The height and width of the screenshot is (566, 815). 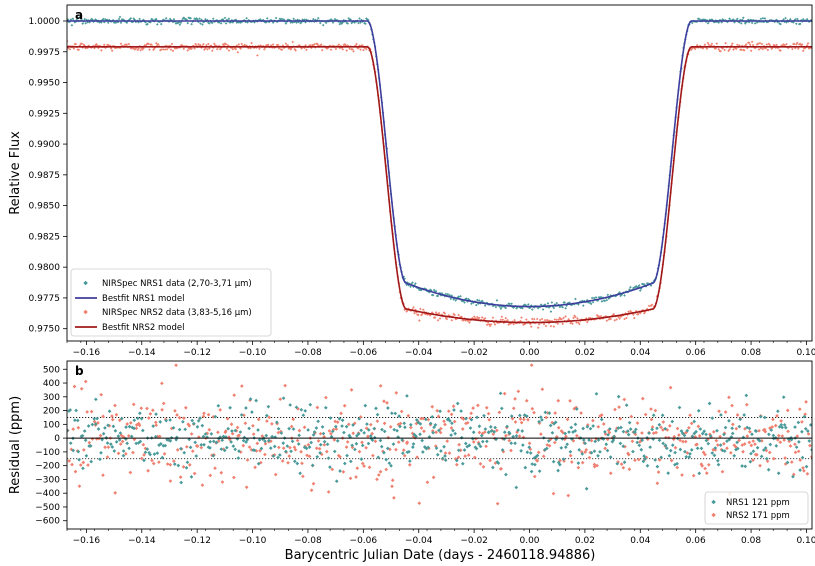 What do you see at coordinates (47, 480) in the screenshot?
I see `panel-b-y-tick-label: −300` at bounding box center [47, 480].